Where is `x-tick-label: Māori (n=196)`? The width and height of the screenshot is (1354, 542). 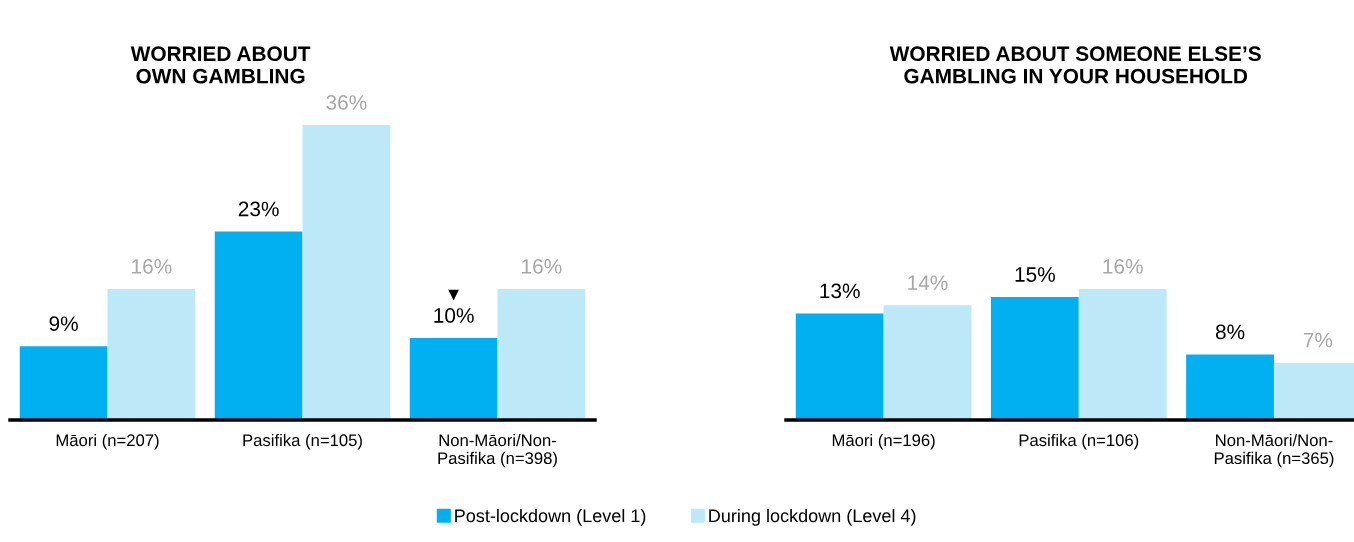
x-tick-label: Māori (n=196) is located at coordinates (883, 441).